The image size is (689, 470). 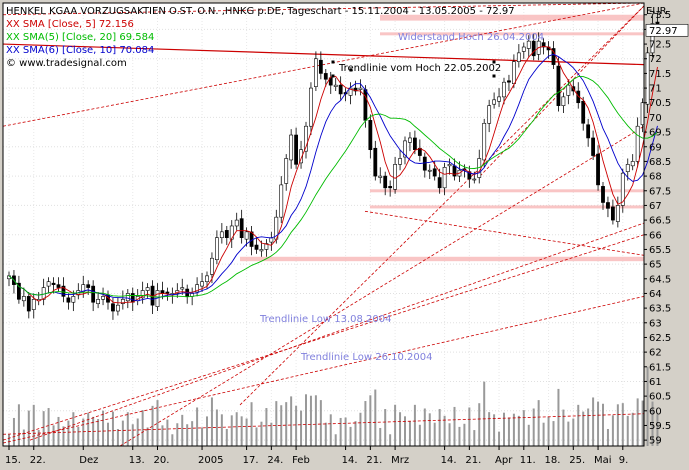 I want to click on last-price-box, so click(x=667, y=30).